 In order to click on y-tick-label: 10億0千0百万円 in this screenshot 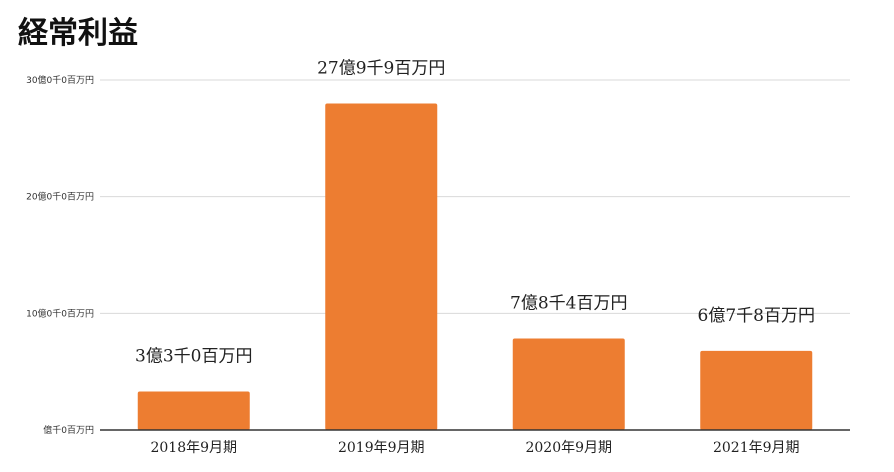, I will do `click(60, 313)`.